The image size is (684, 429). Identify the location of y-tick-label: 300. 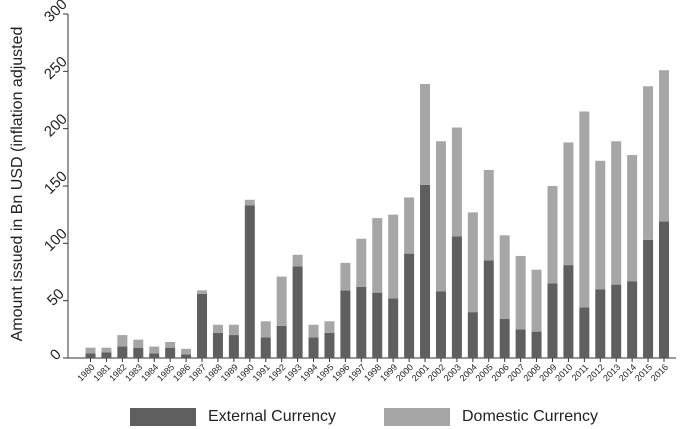
(56, 13).